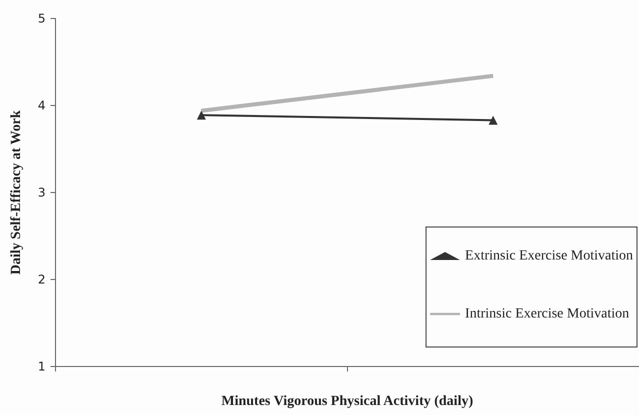 The height and width of the screenshot is (415, 639). What do you see at coordinates (16, 192) in the screenshot?
I see `y-axis-title: Daily Self-Efficacy at Work` at bounding box center [16, 192].